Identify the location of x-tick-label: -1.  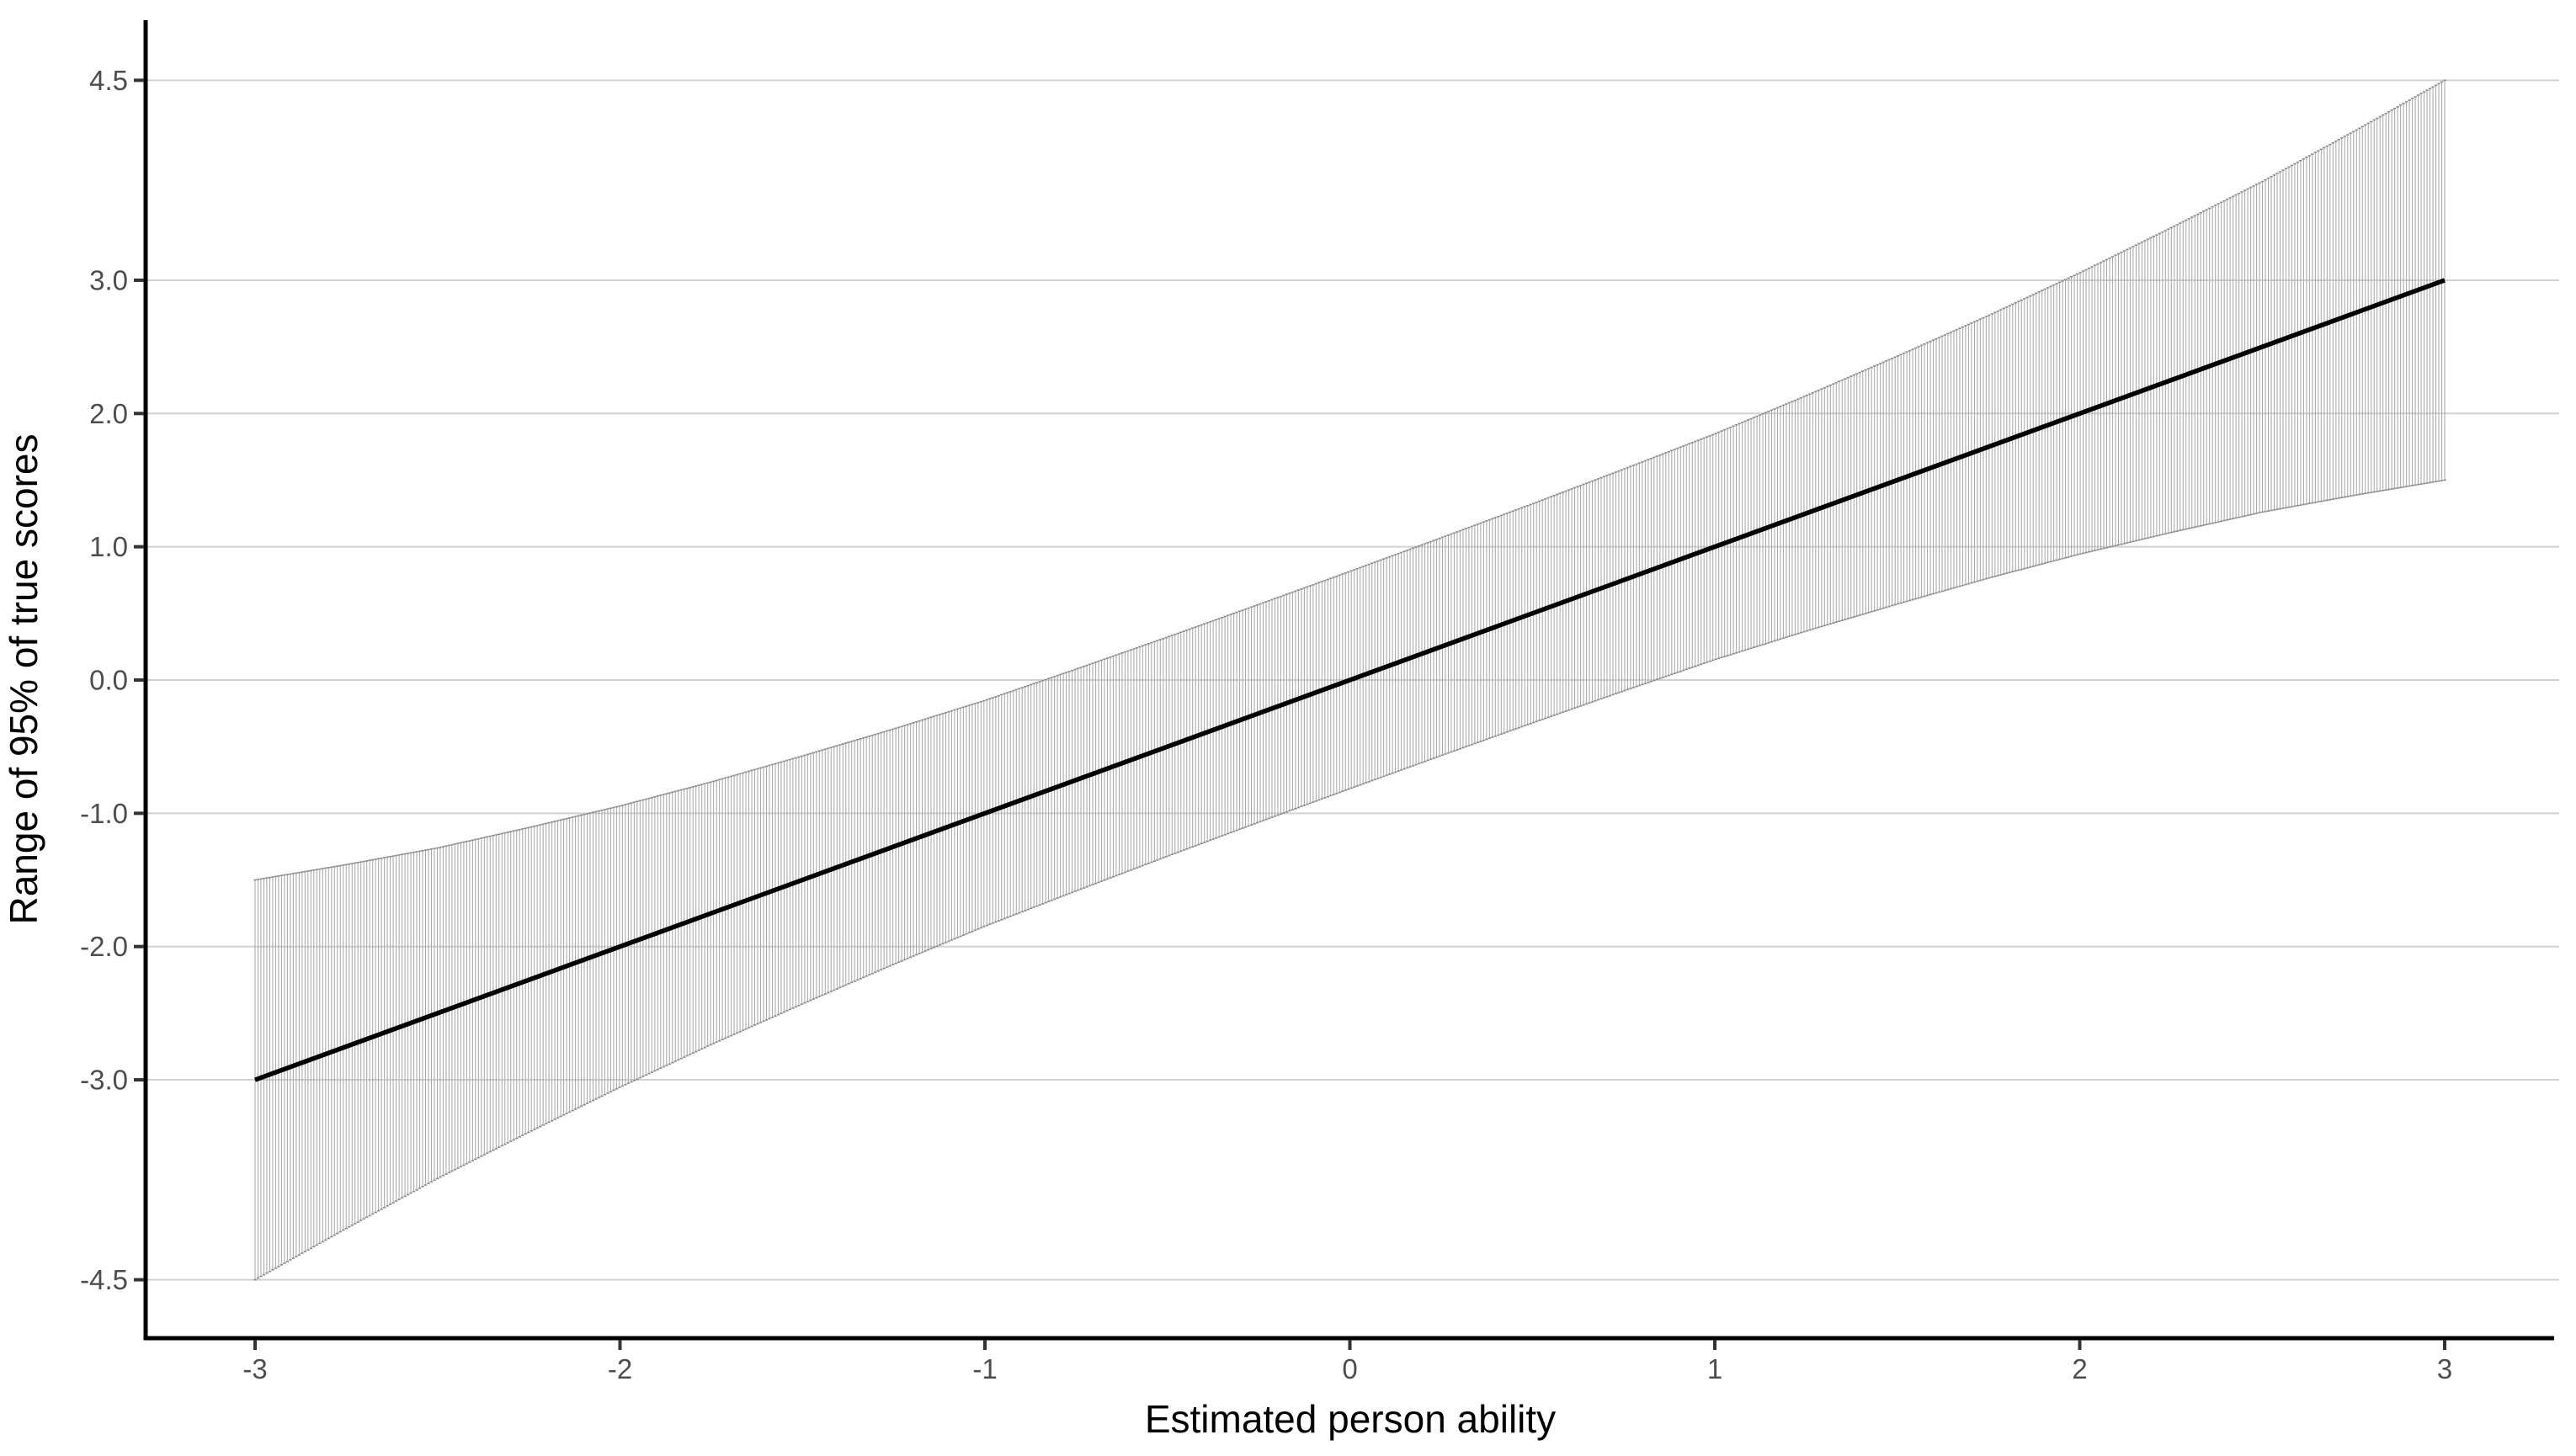
(985, 1368).